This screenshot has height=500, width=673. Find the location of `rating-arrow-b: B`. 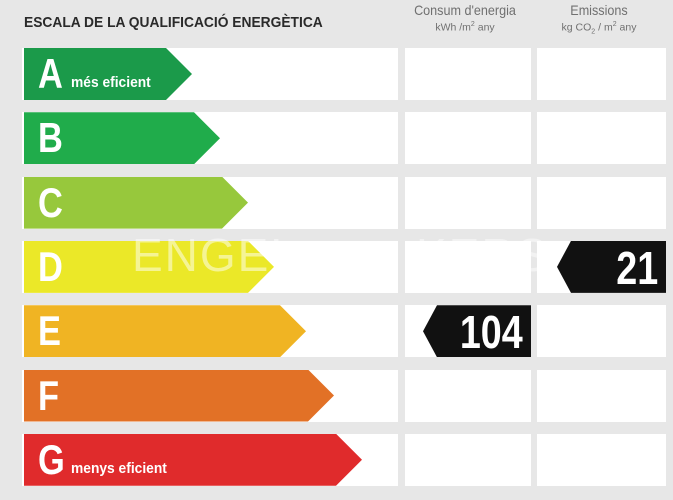

rating-arrow-b: B is located at coordinates (122, 138).